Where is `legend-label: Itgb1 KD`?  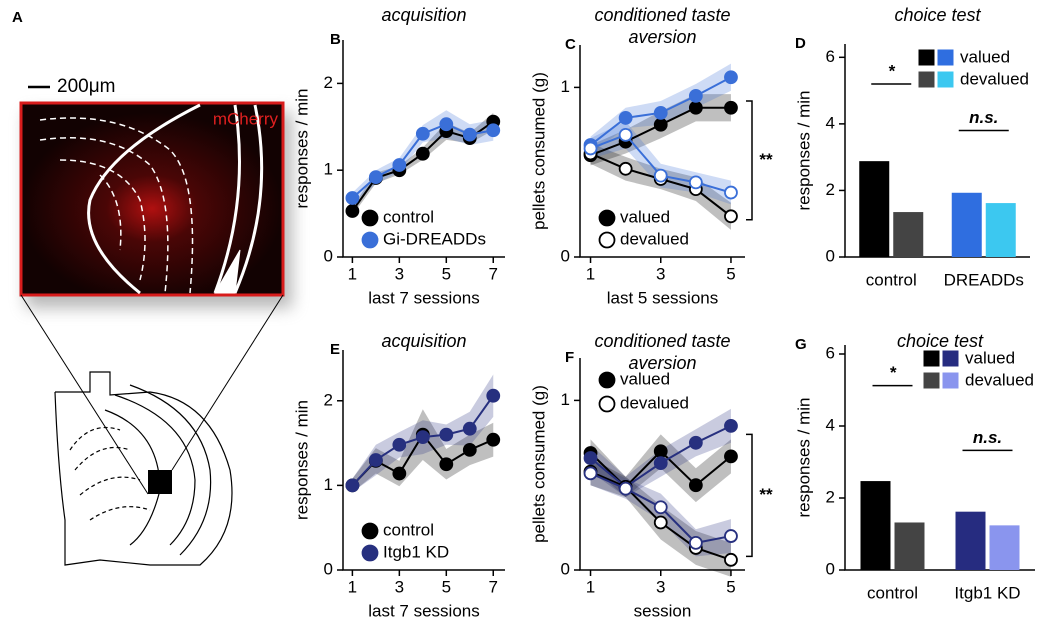
legend-label: Itgb1 KD is located at coordinates (416, 551).